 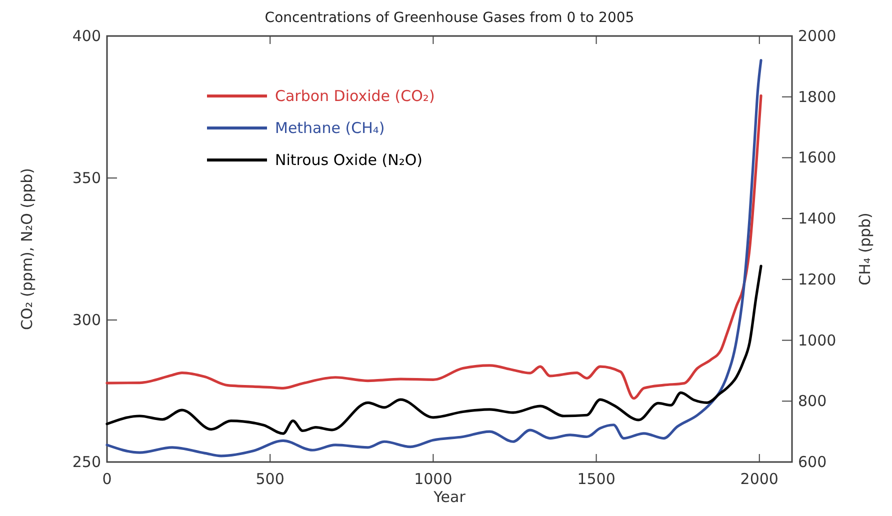 I want to click on x-tick-label: 2000, so click(x=759, y=479).